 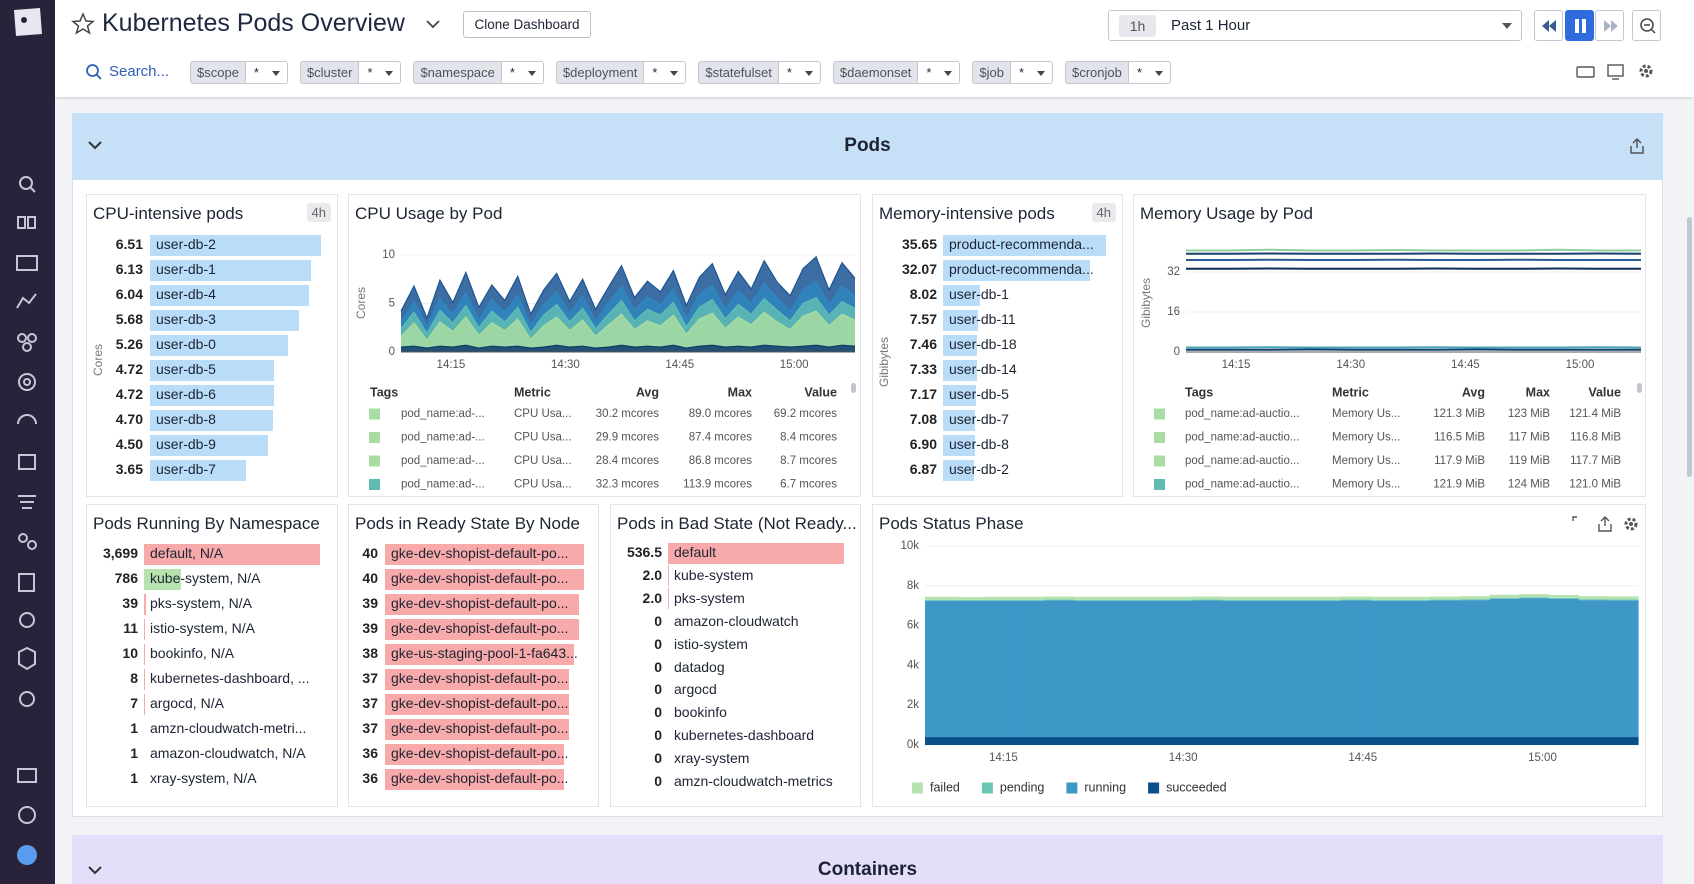 I want to click on row-value: 4.72, so click(x=115, y=394).